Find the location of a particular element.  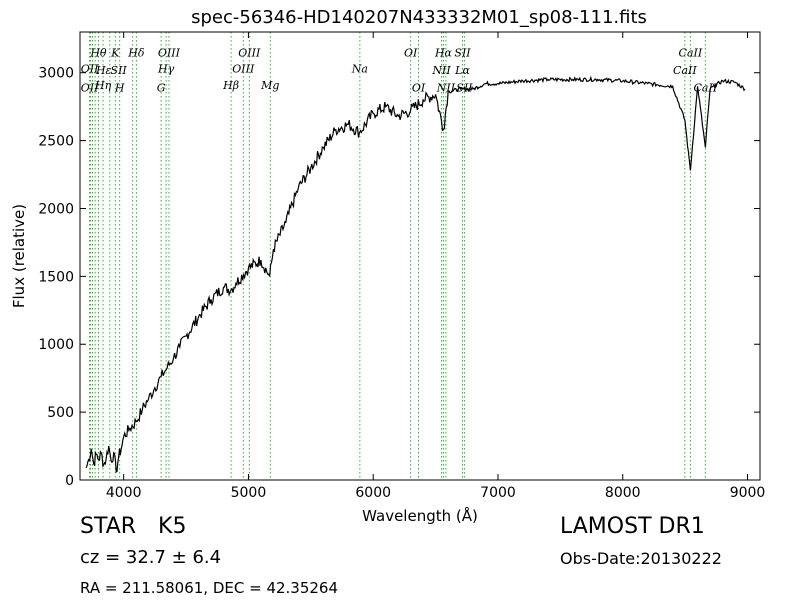

line-label: Hγ is located at coordinates (166, 69).